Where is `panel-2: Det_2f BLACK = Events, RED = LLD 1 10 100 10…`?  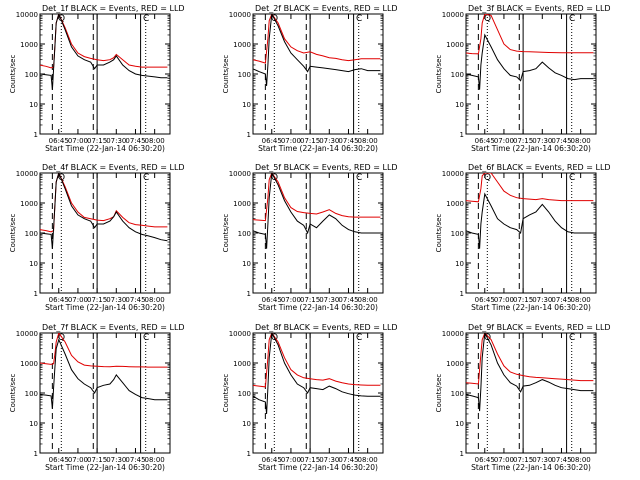 panel-2: Det_2f BLACK = Events, RED = LLD 1 10 100 10… is located at coordinates (310, 78).